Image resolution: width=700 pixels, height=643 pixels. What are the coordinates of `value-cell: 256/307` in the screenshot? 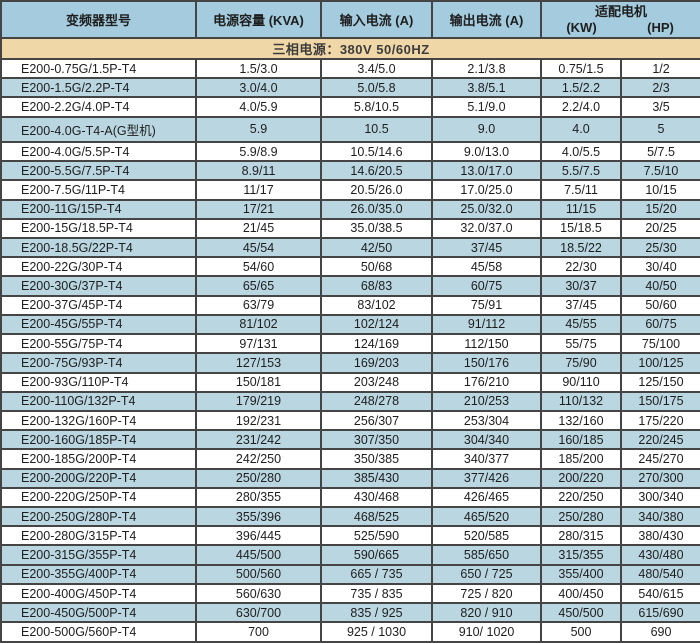 It's located at (376, 420).